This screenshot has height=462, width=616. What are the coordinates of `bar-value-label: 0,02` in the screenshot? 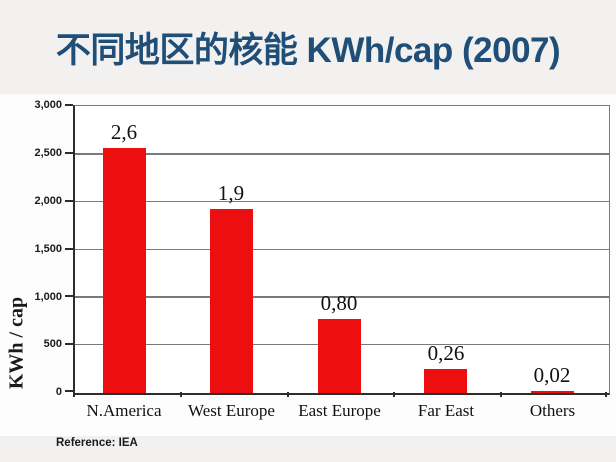 It's located at (552, 375).